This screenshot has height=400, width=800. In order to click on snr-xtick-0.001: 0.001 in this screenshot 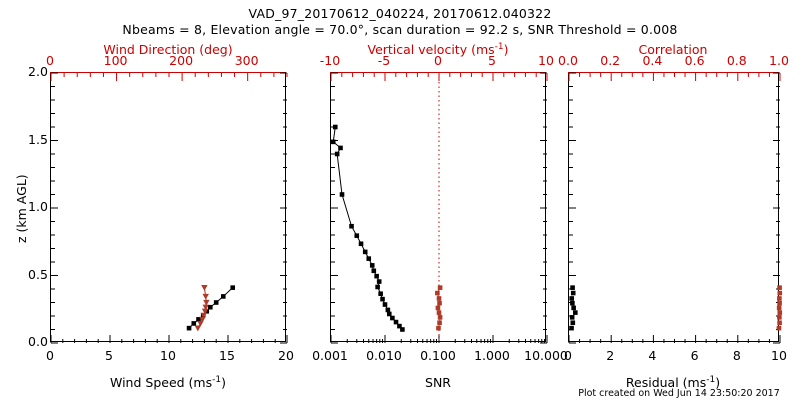, I will do `click(330, 355)`.